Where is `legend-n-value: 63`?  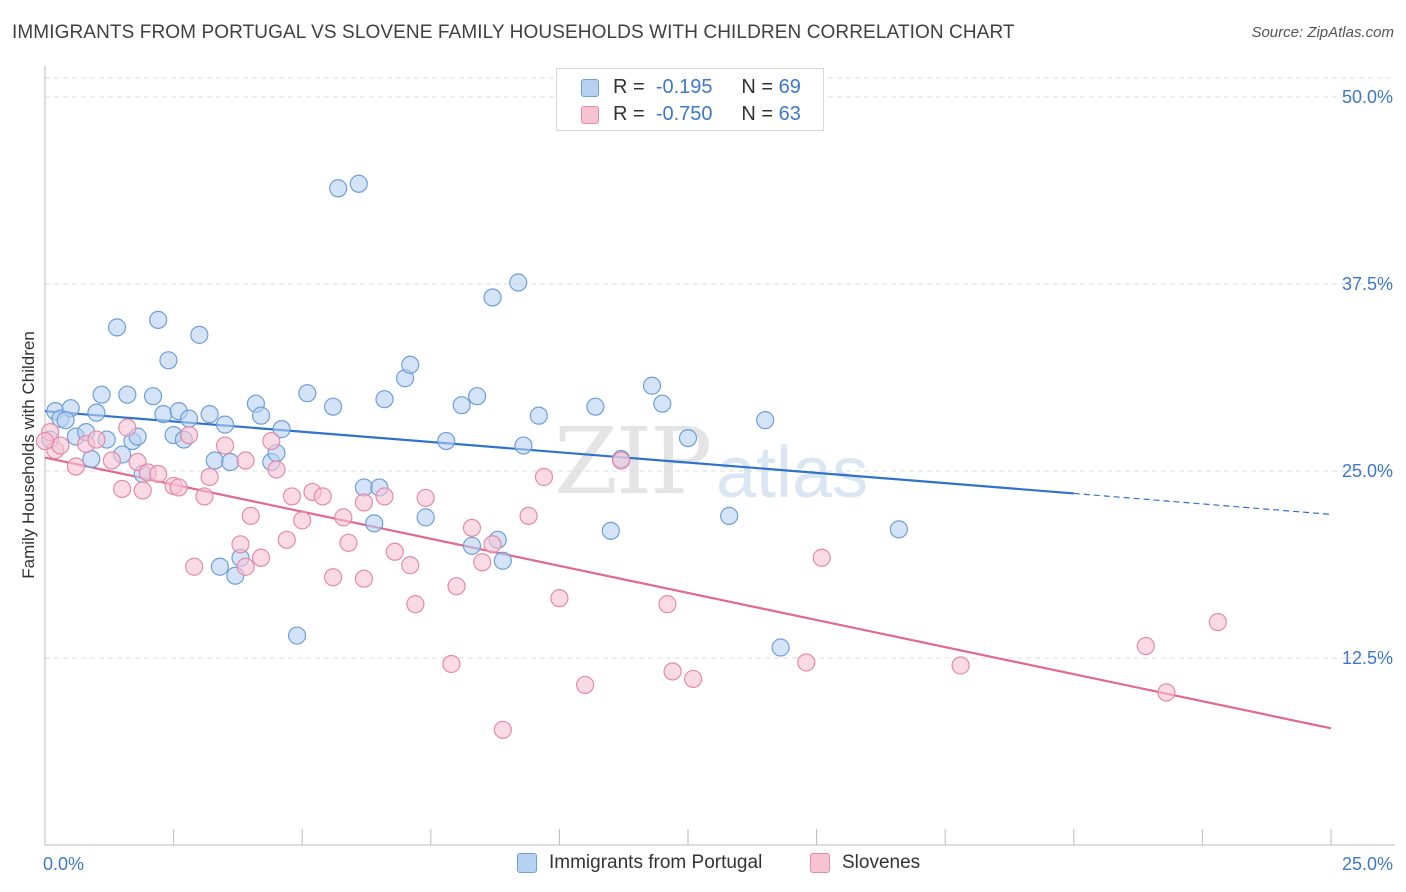 legend-n-value: 63 is located at coordinates (789, 114).